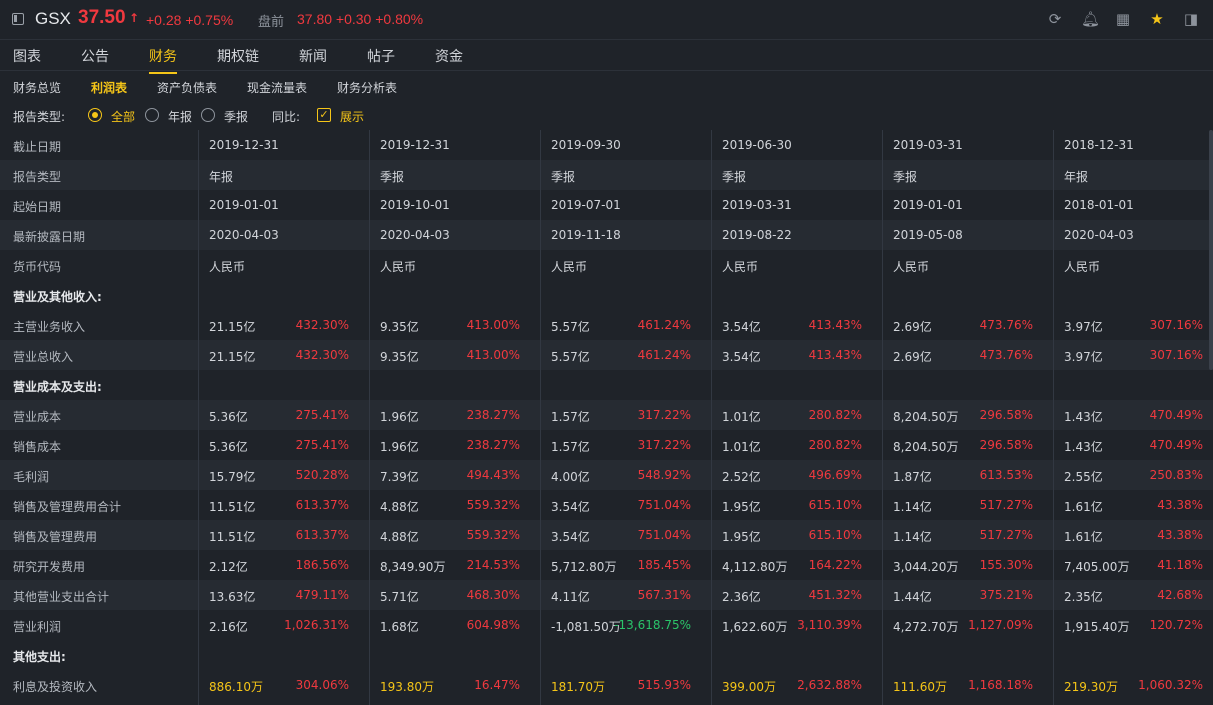 The width and height of the screenshot is (1213, 705). Describe the element at coordinates (313, 57) in the screenshot. I see `tab-news: 新闻` at that location.